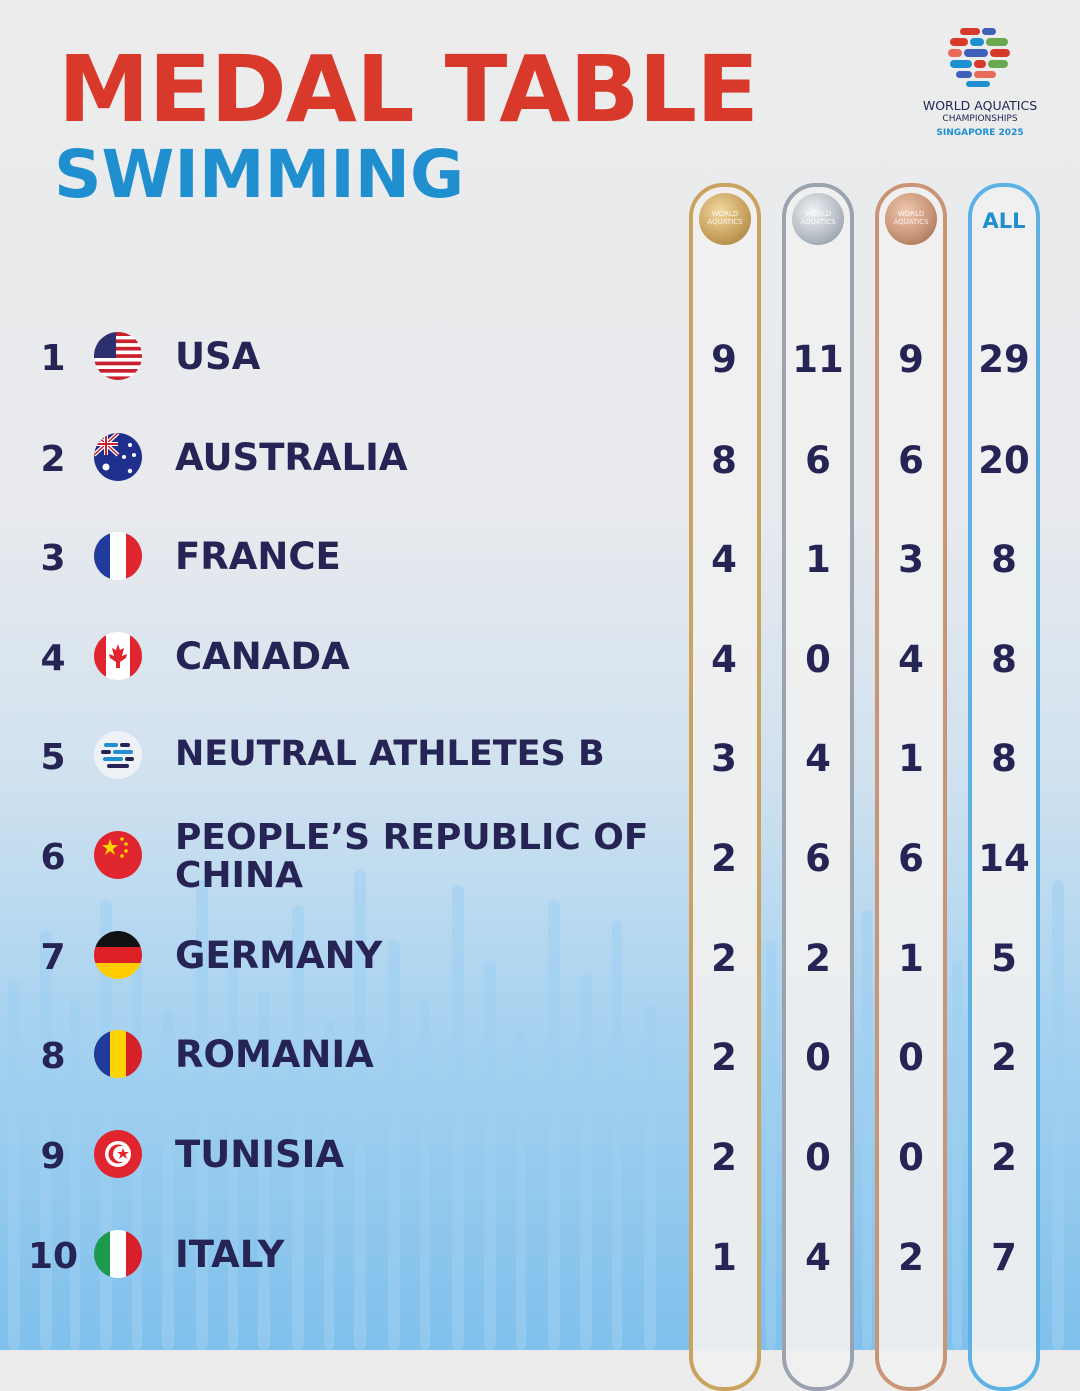  Describe the element at coordinates (118, 1254) in the screenshot. I see `italy-flag-icon` at that location.